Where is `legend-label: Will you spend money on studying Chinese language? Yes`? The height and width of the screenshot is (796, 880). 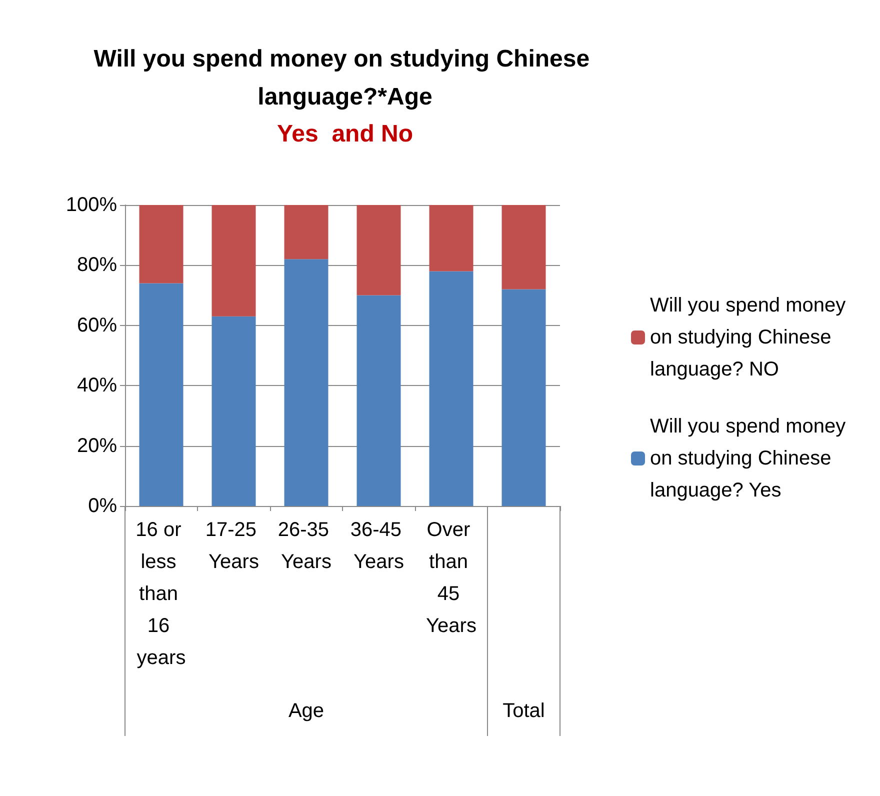
legend-label: Will you spend money on studying Chinese language? Yes is located at coordinates (751, 459).